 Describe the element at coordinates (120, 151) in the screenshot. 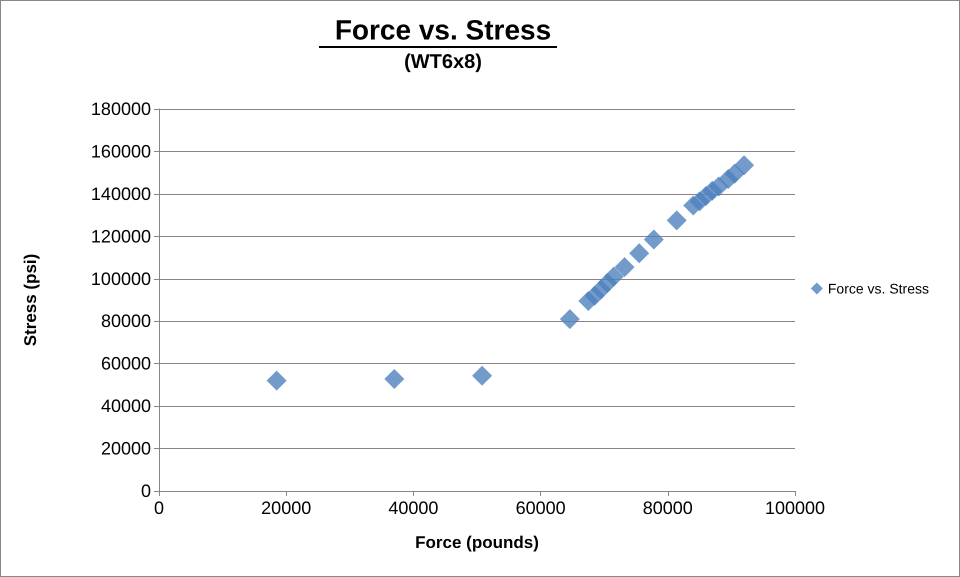

I see `y-tick-label: 160000` at that location.